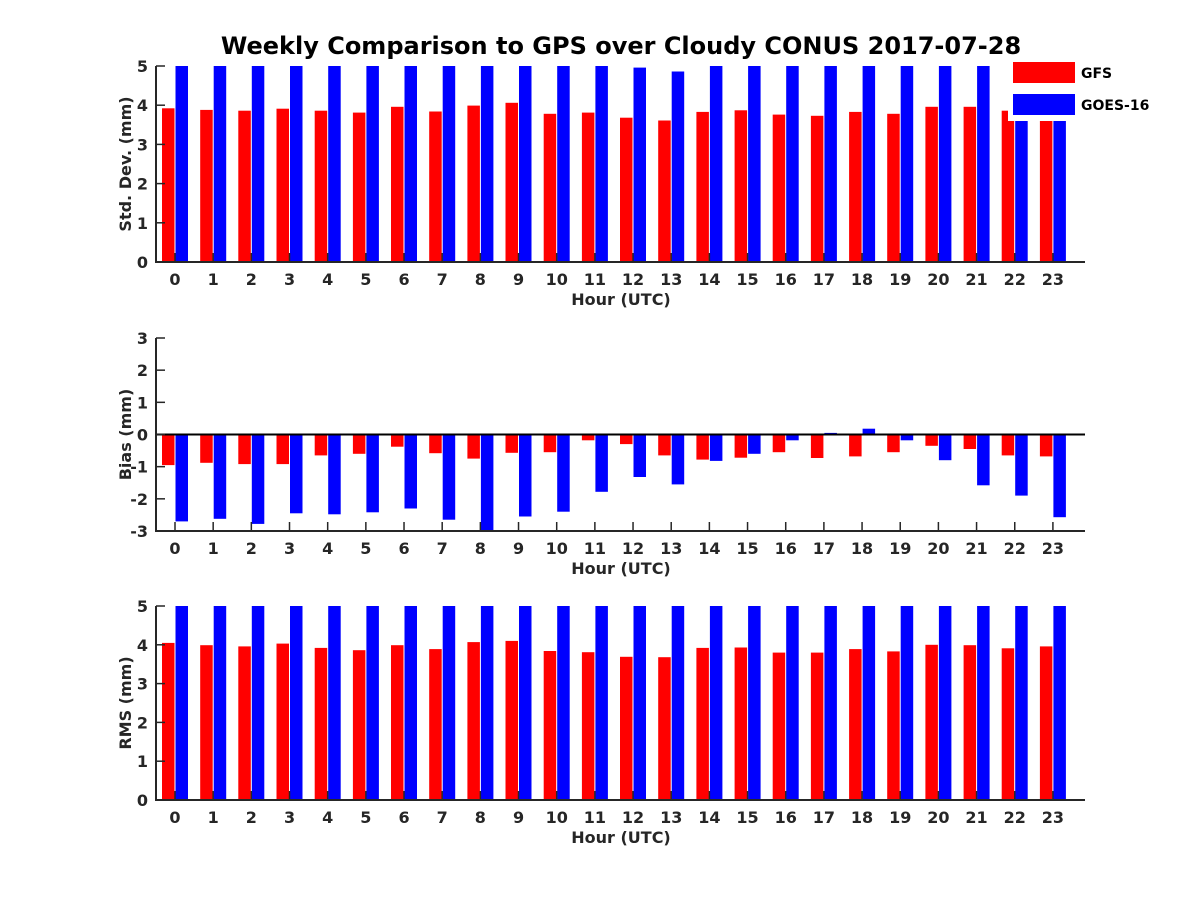  I want to click on x-tick-label: 4, so click(327, 279).